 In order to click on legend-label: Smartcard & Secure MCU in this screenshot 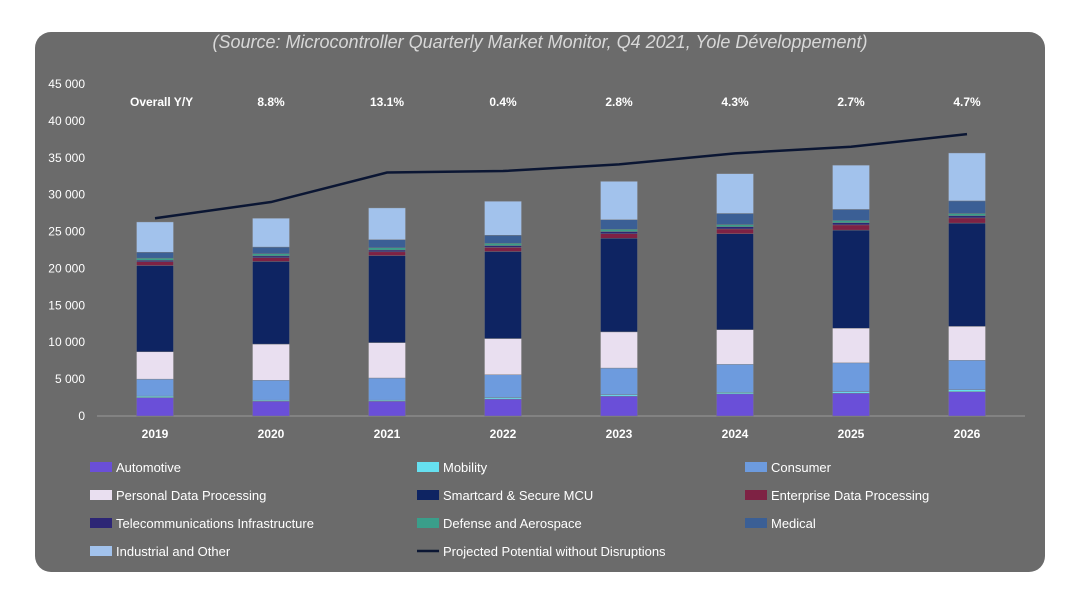, I will do `click(518, 495)`.